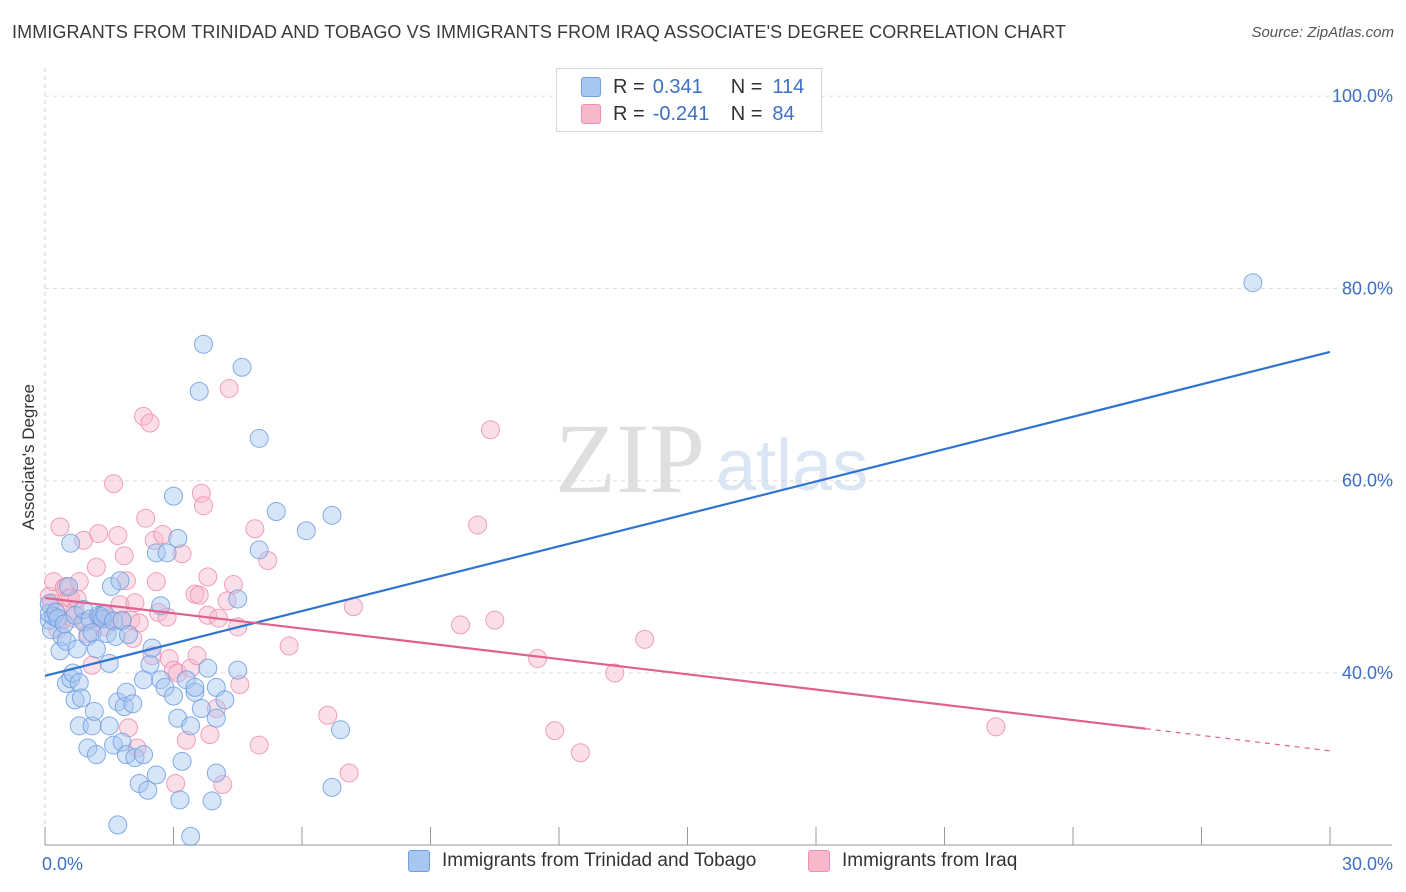 This screenshot has height=892, width=1406. I want to click on source-label: Source: ZipAtlas.com, so click(1322, 32).